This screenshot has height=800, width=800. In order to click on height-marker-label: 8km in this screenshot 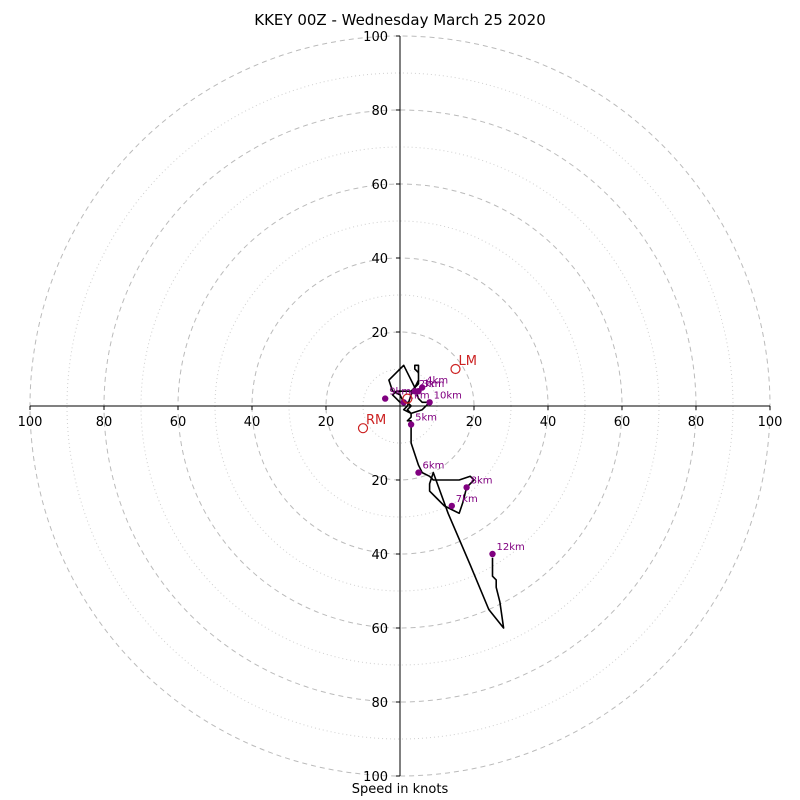, I will do `click(482, 480)`.